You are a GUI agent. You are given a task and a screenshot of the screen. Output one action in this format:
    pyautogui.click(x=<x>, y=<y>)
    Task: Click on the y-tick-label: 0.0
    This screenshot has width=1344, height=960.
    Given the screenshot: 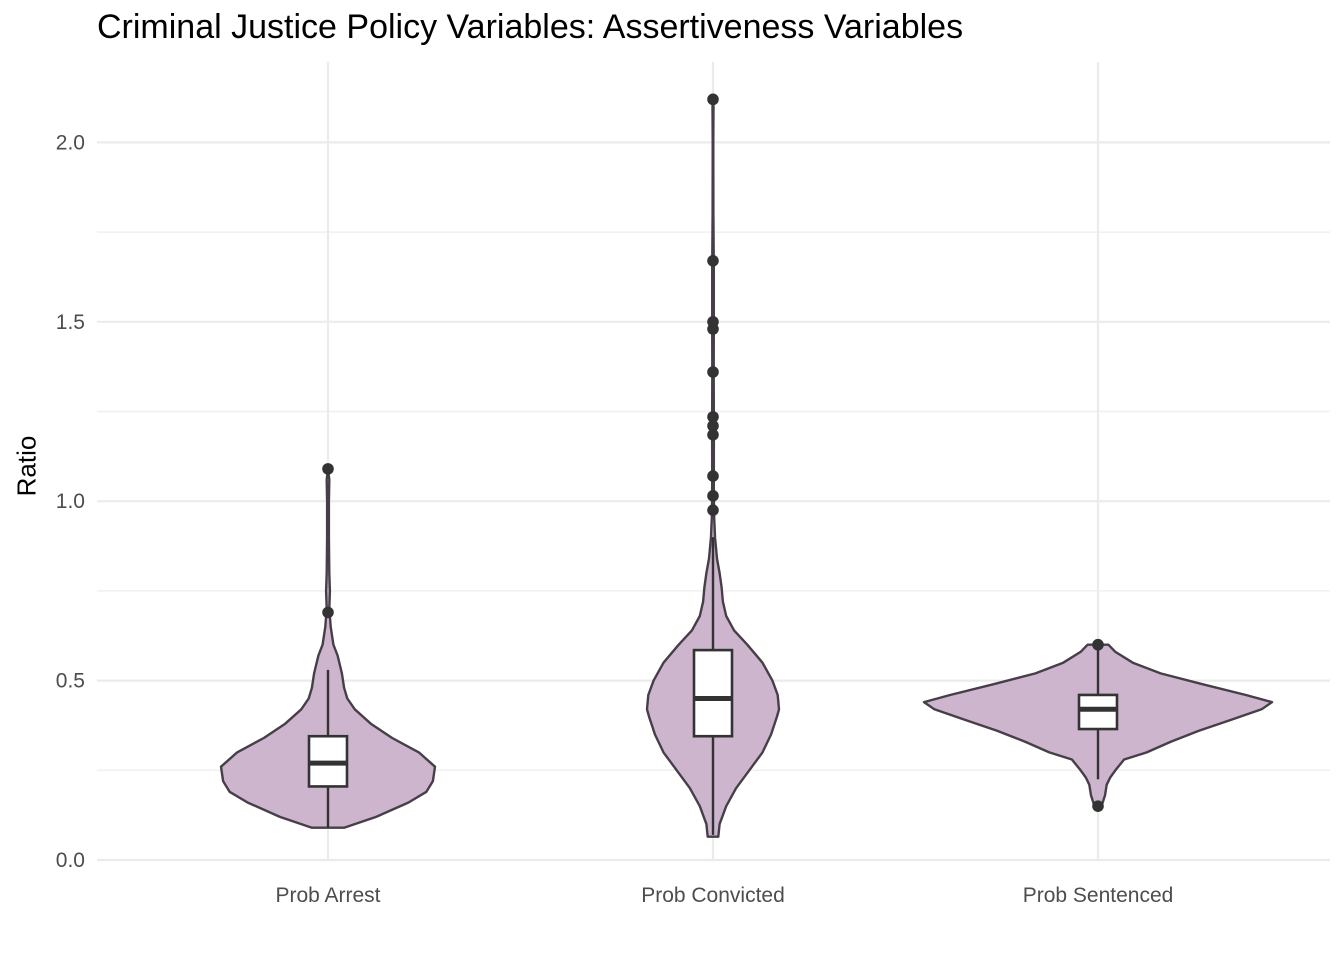 What is the action you would take?
    pyautogui.click(x=70, y=860)
    